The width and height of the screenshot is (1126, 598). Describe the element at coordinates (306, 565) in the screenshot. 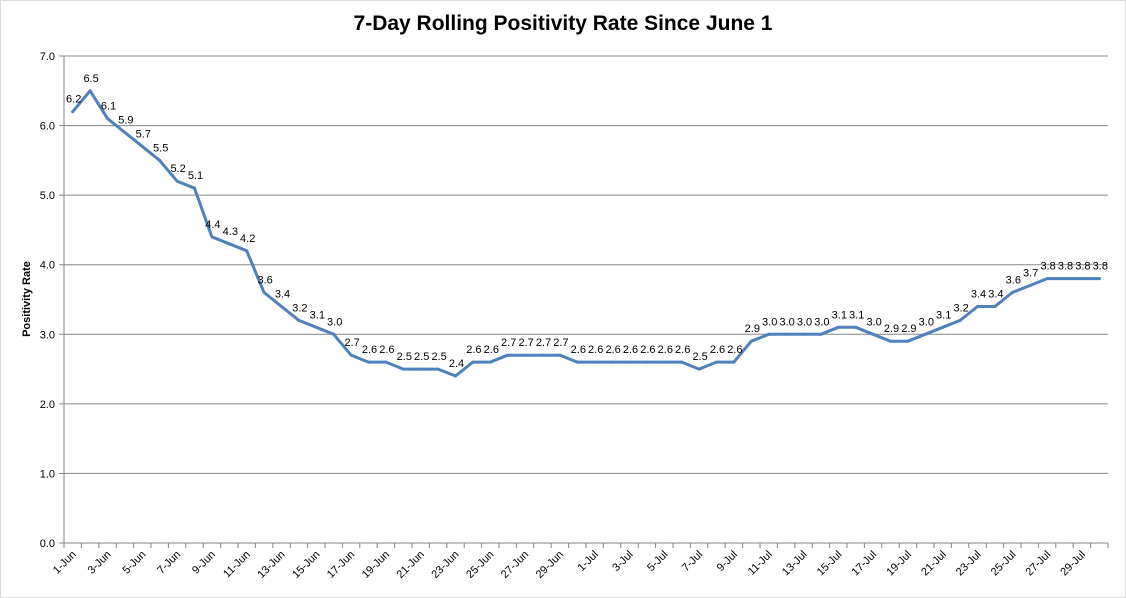

I see `x-tick-label: 15-Jun` at that location.